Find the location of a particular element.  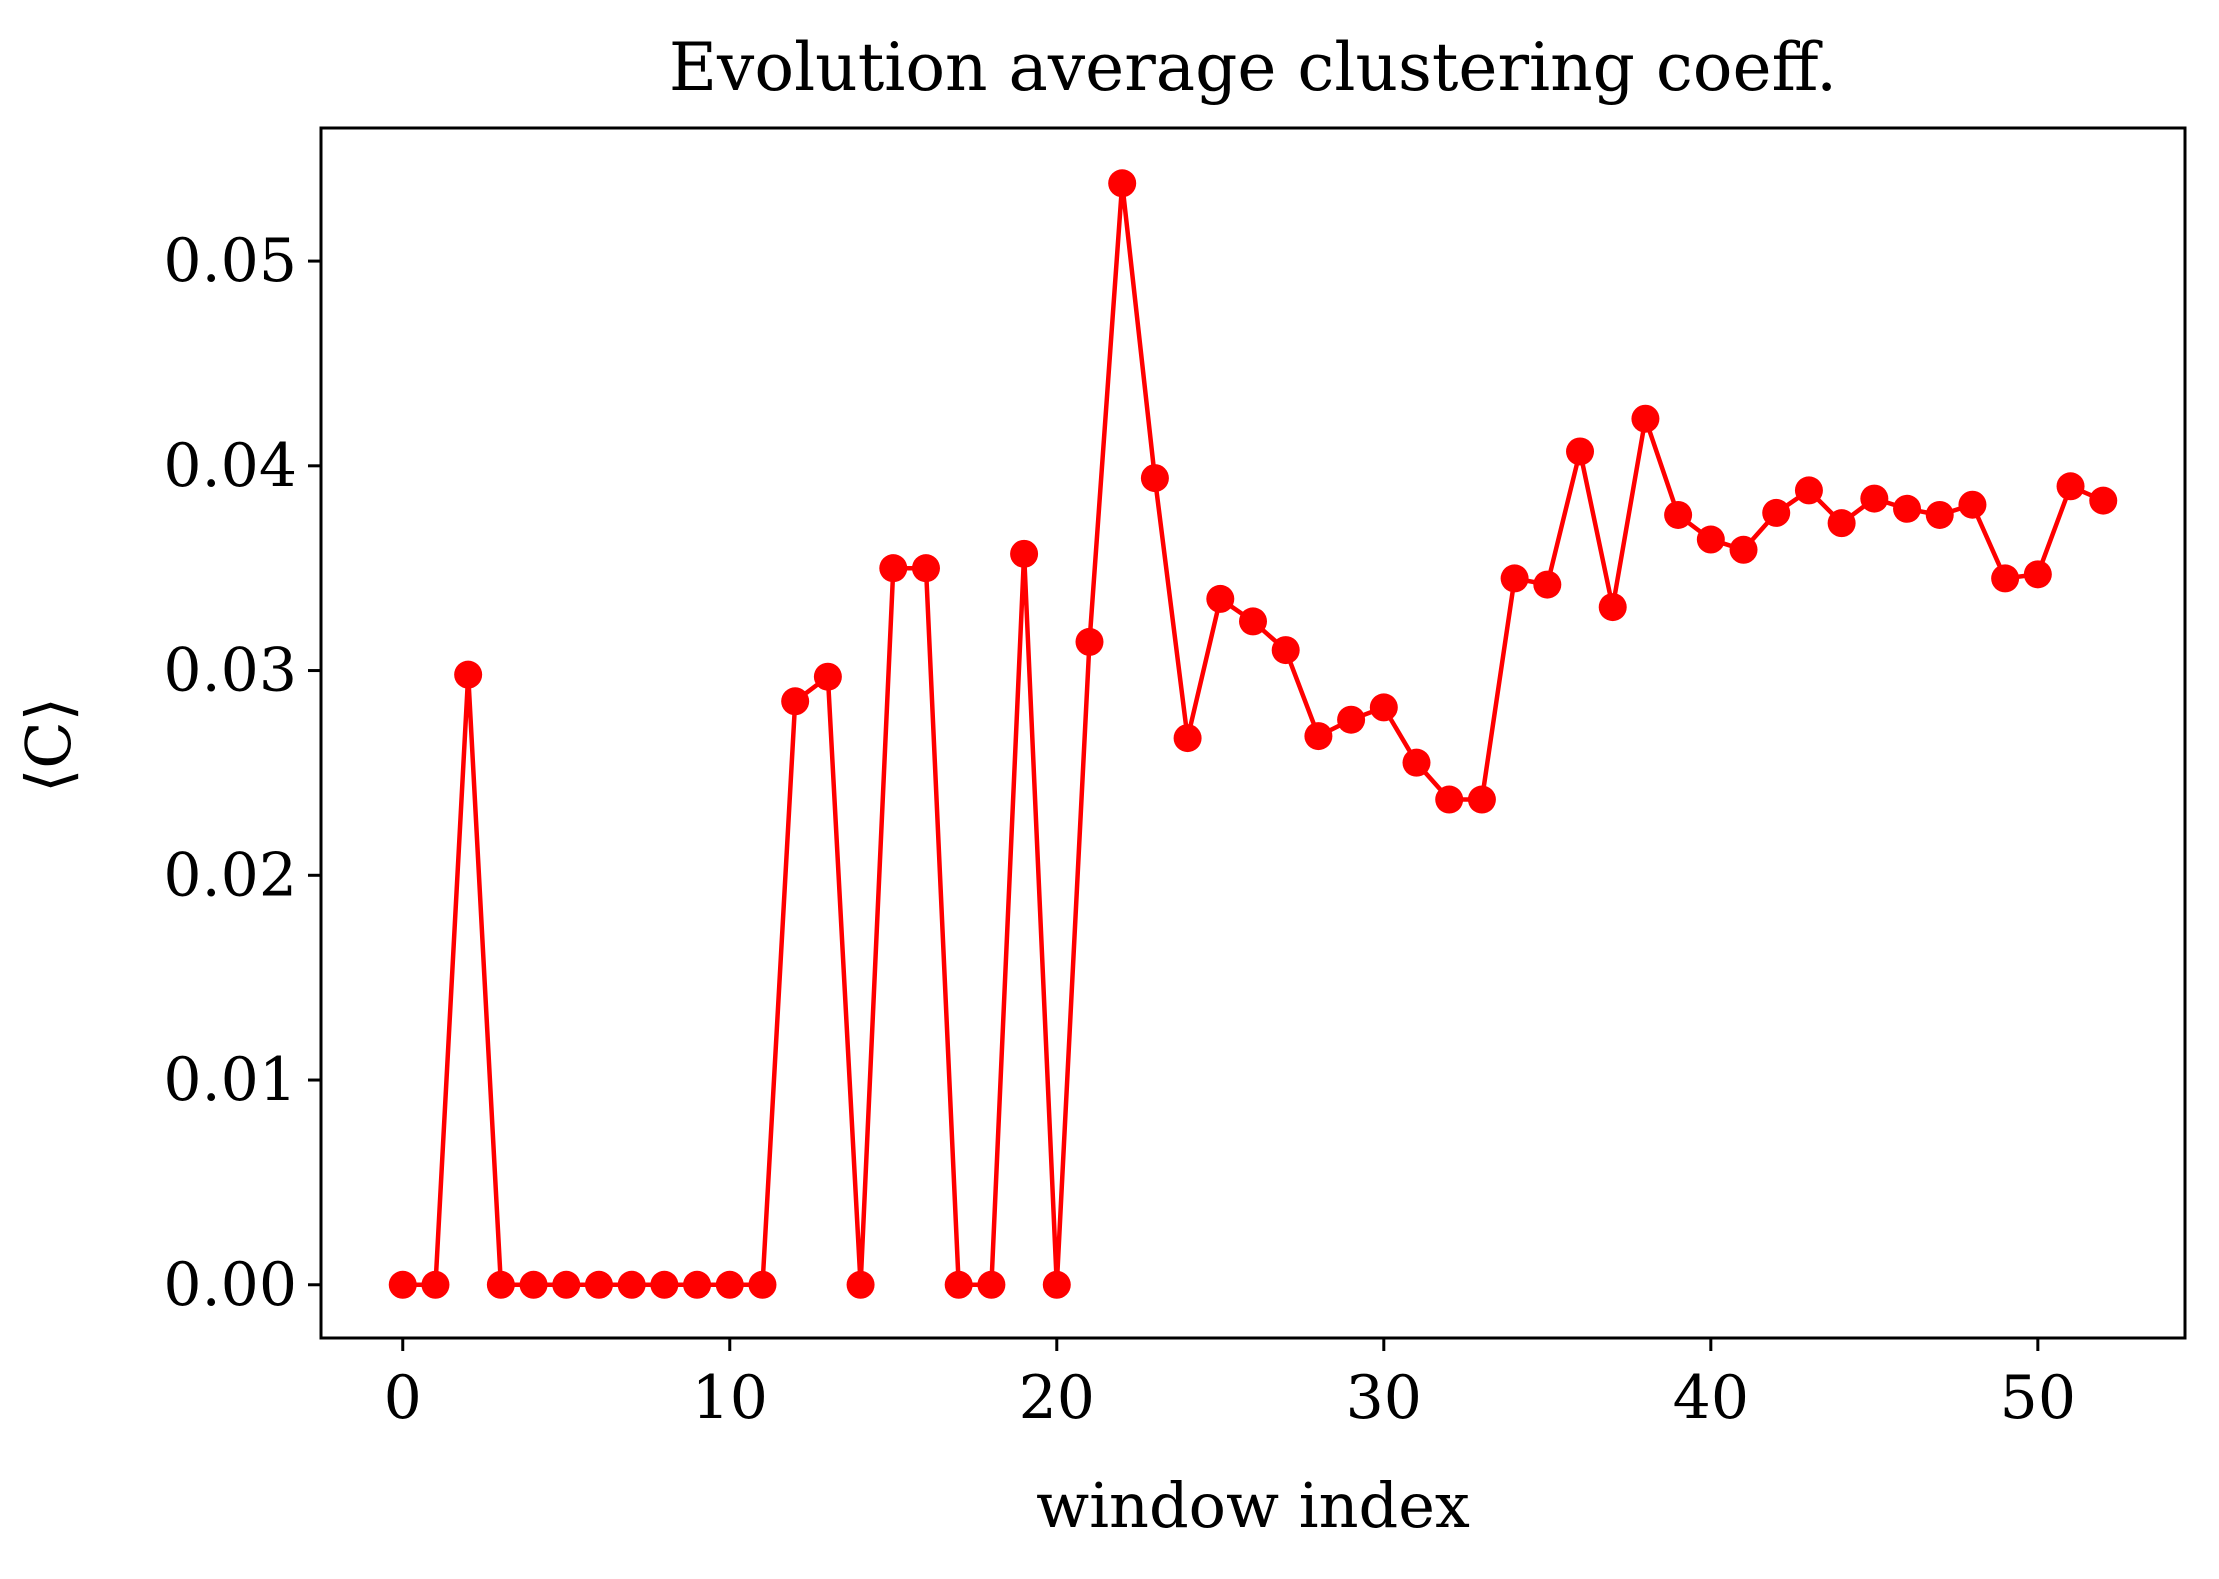

chart-title: Evolution average clustering coeff. is located at coordinates (1253, 67).